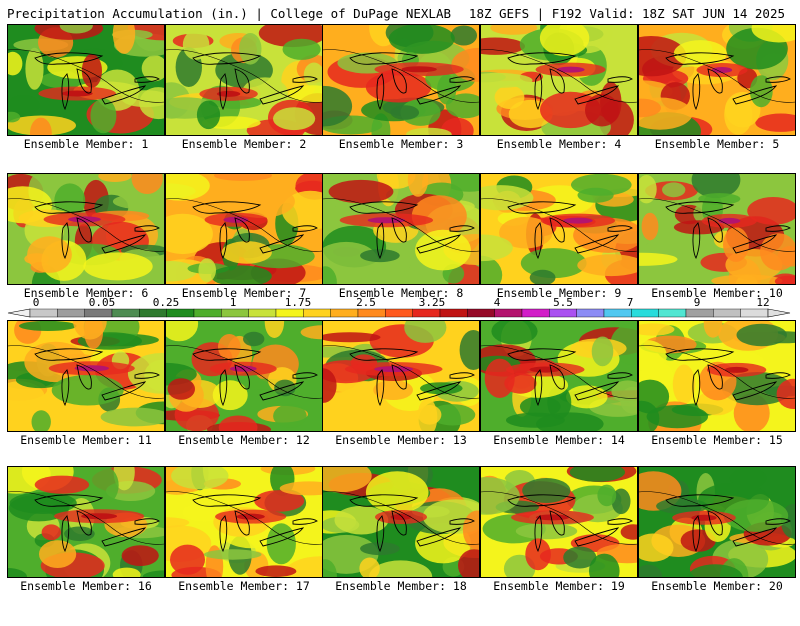 Image resolution: width=800 pixels, height=626 pixels. I want to click on panel-caption: Ensemble Member: 2, so click(244, 144).